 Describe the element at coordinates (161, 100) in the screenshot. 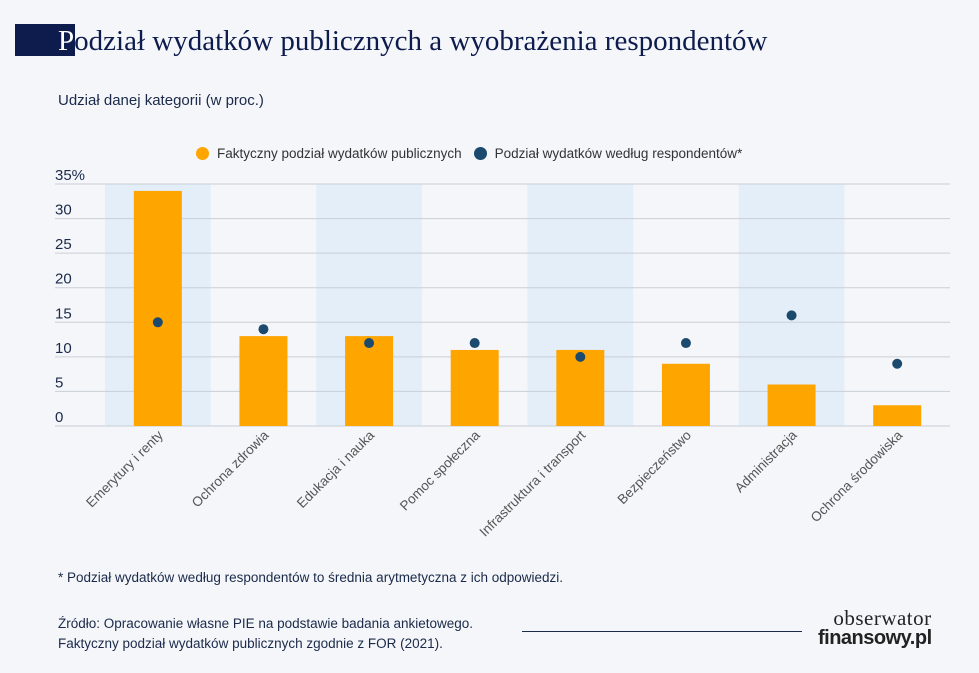

I see `chart-subtitle: Udział danej kategorii (w proc.)` at that location.